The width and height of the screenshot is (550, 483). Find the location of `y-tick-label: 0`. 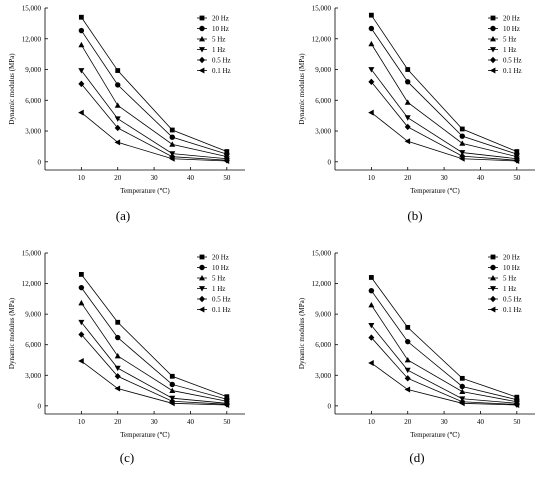

y-tick-label: 0 is located at coordinates (40, 406).